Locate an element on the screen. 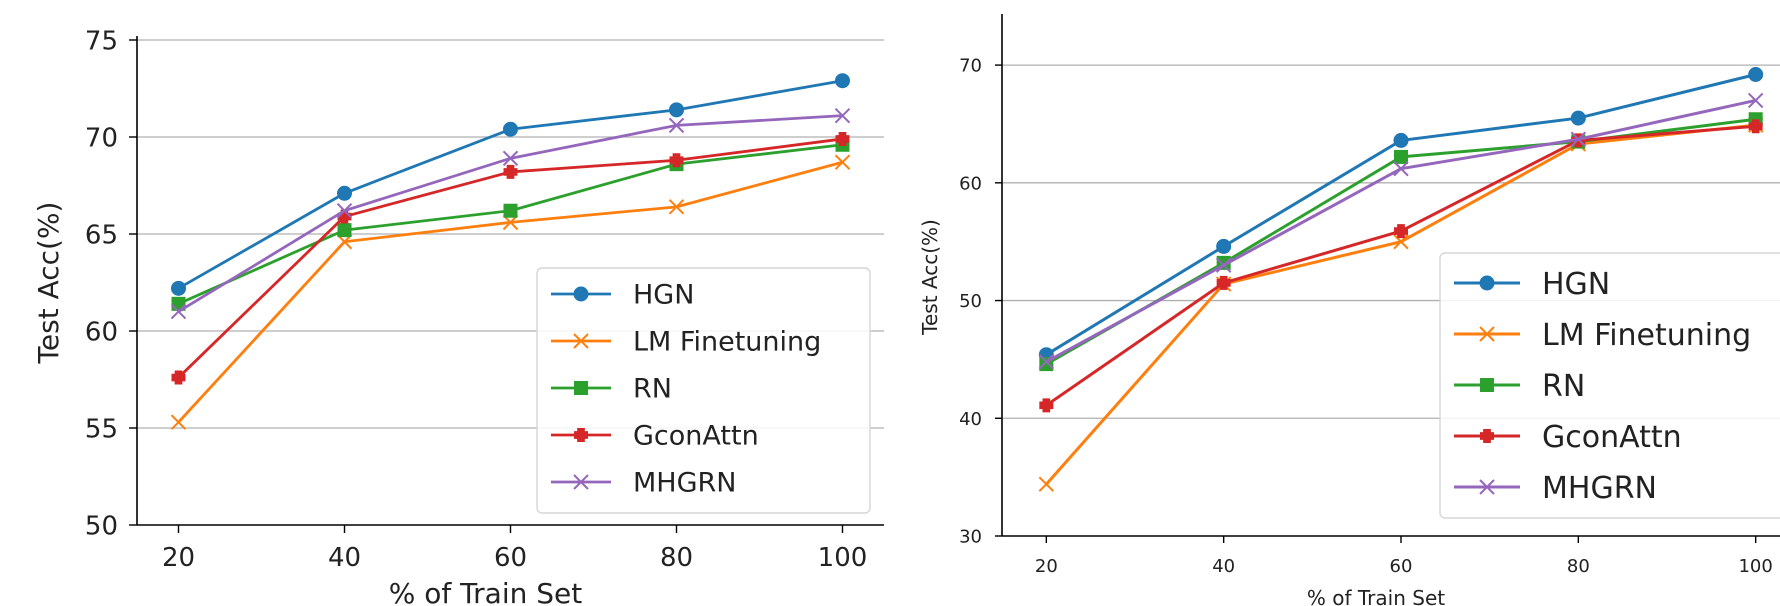 The height and width of the screenshot is (606, 1780). series-line is located at coordinates (510, 184).